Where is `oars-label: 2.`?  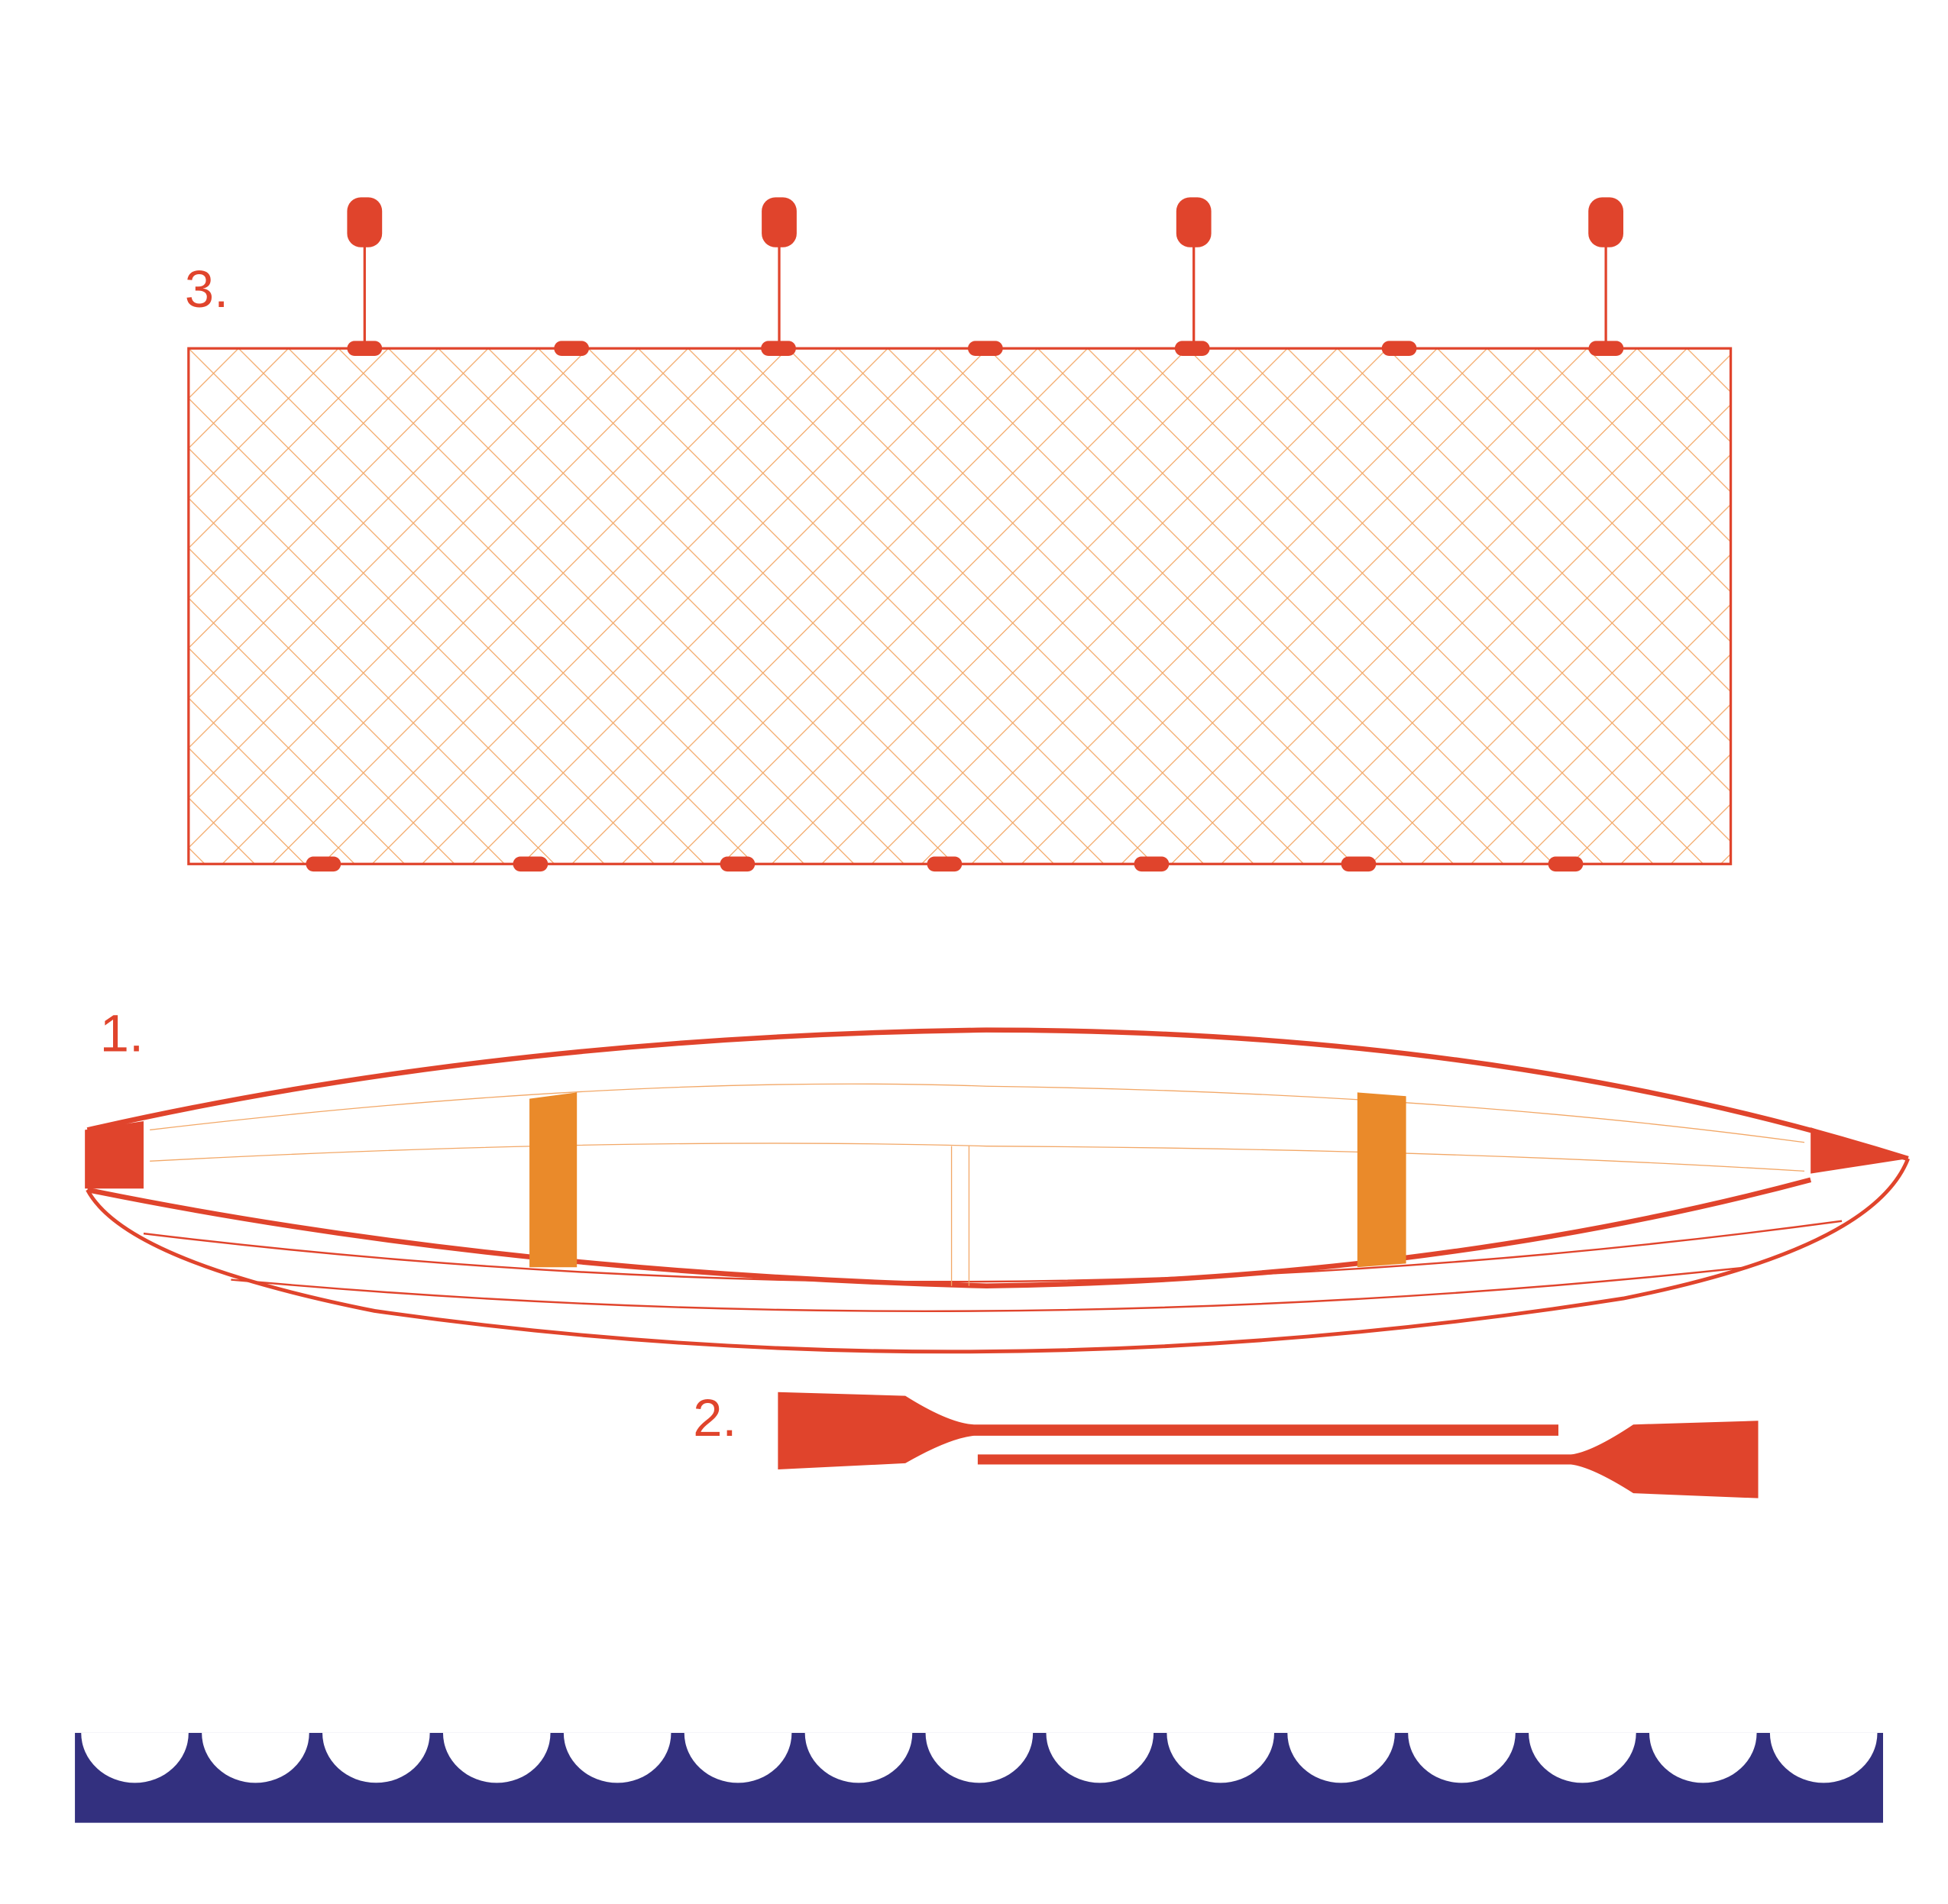
oars-label: 2. is located at coordinates (714, 1417).